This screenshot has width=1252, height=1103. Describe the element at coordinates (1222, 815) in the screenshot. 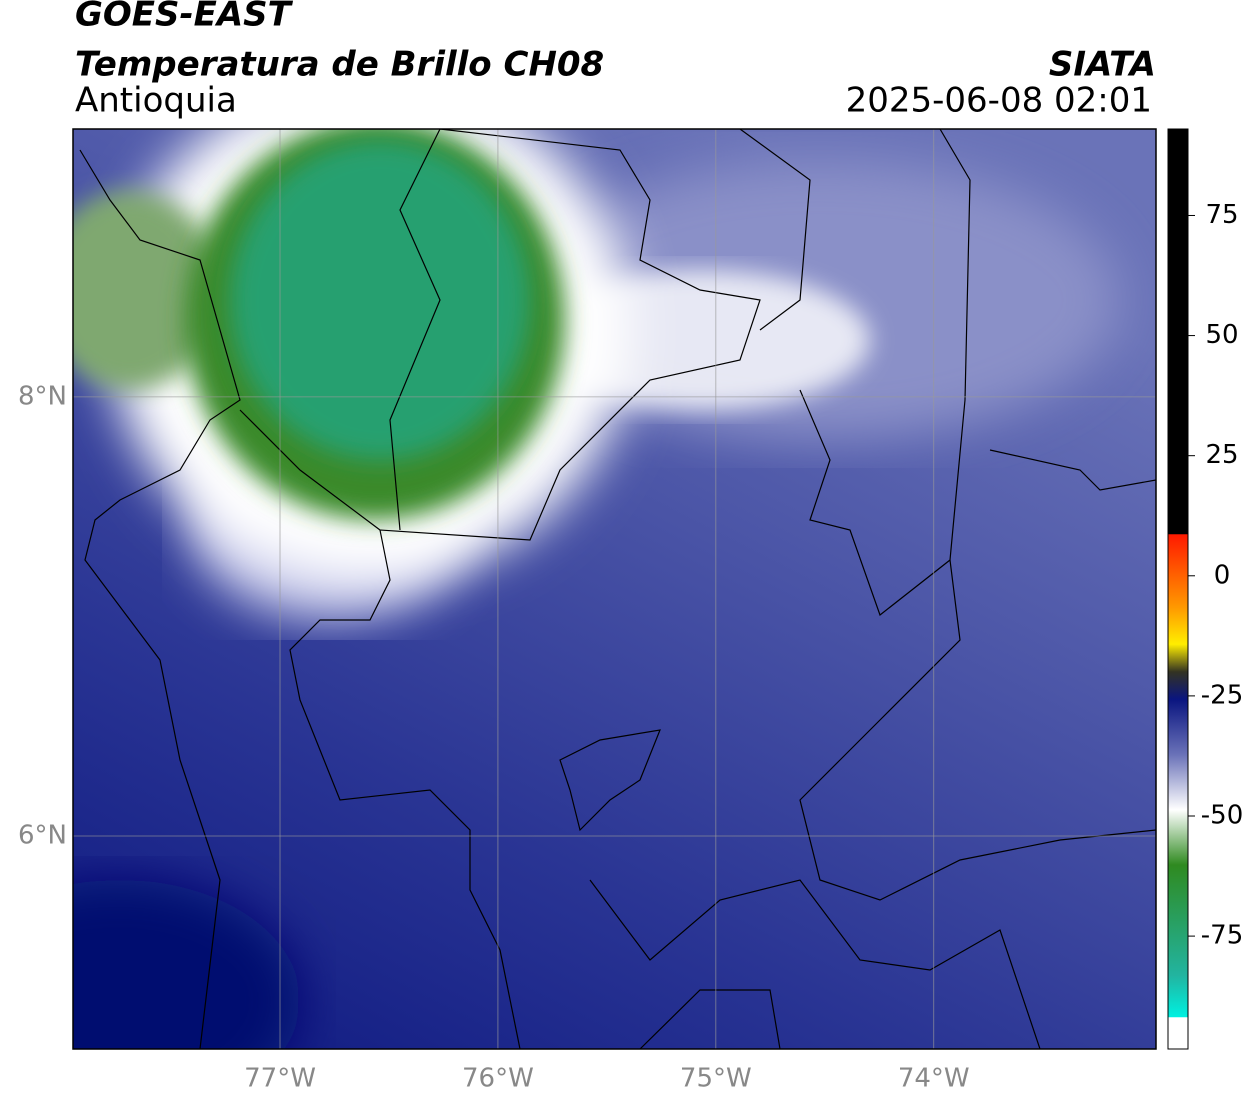

I see `colorbar-tick-label: -50` at that location.